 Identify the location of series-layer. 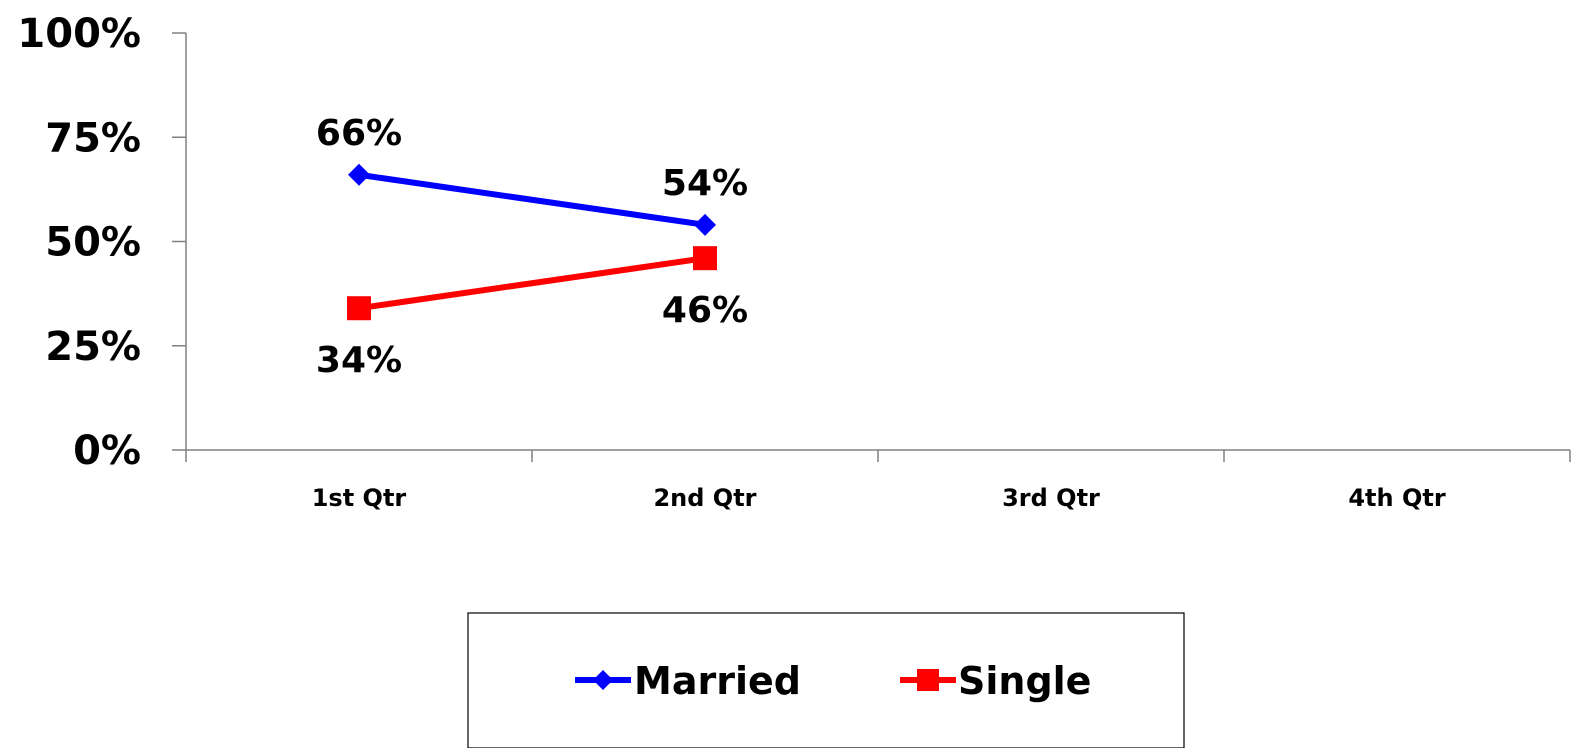
(532, 242).